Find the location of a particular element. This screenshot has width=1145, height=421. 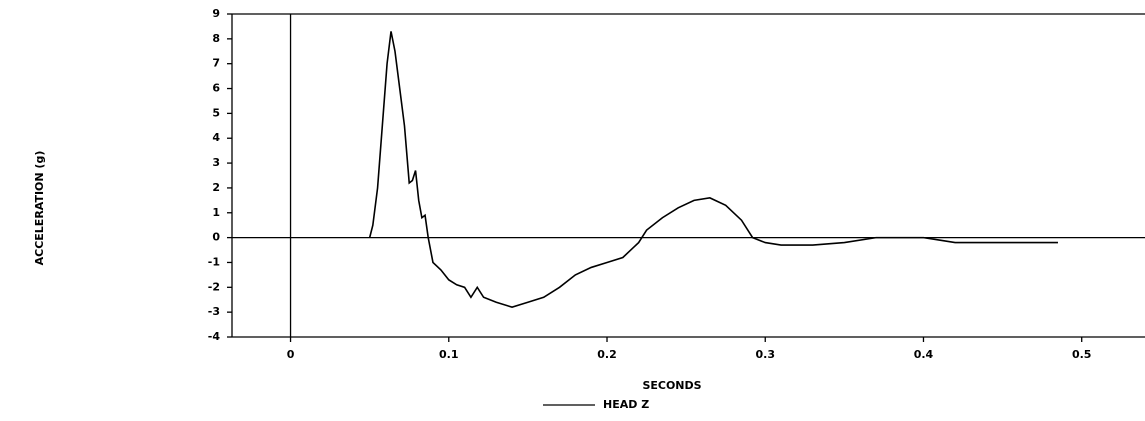

y-tick-label: 3 is located at coordinates (216, 162).